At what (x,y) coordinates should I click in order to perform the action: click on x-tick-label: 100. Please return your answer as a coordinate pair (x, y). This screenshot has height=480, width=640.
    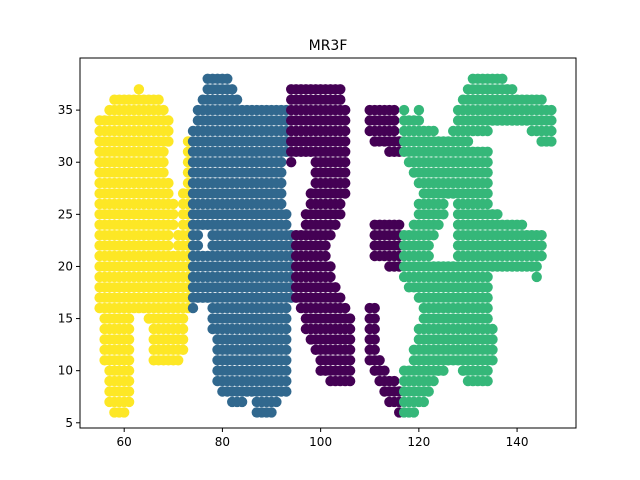
    Looking at the image, I should click on (320, 442).